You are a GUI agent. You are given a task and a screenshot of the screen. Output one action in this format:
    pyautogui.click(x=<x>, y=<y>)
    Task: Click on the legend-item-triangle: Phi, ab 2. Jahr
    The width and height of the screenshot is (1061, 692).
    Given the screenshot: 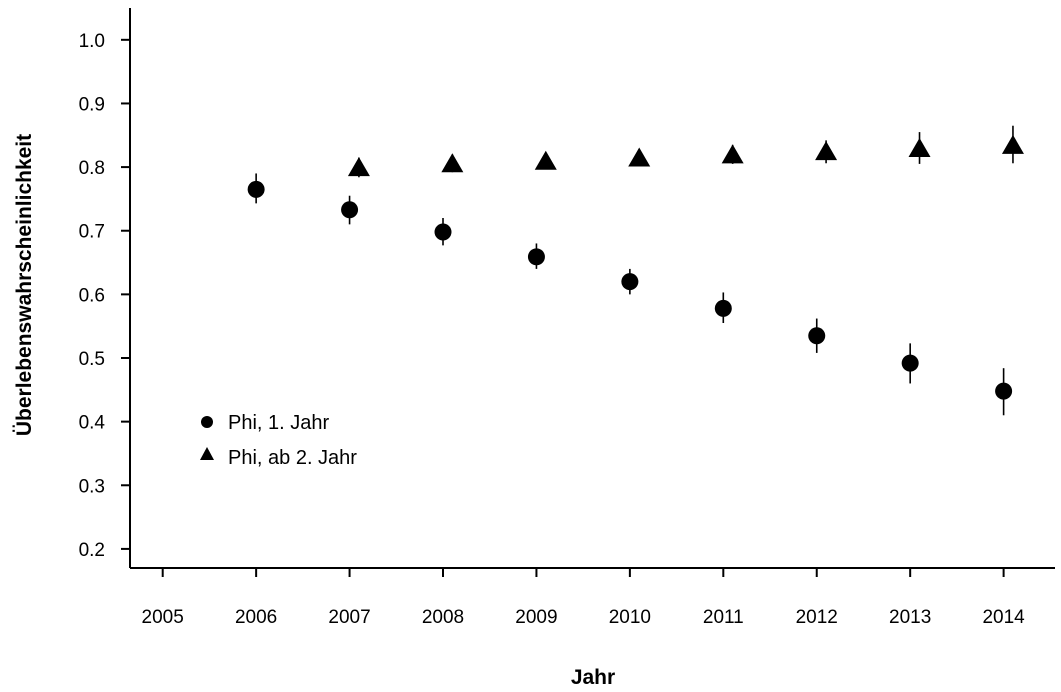 What is the action you would take?
    pyautogui.click(x=278, y=458)
    